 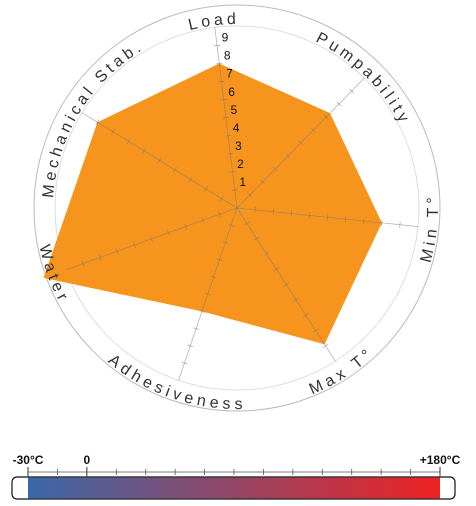 I want to click on category-label-text: Load, so click(x=211, y=22).